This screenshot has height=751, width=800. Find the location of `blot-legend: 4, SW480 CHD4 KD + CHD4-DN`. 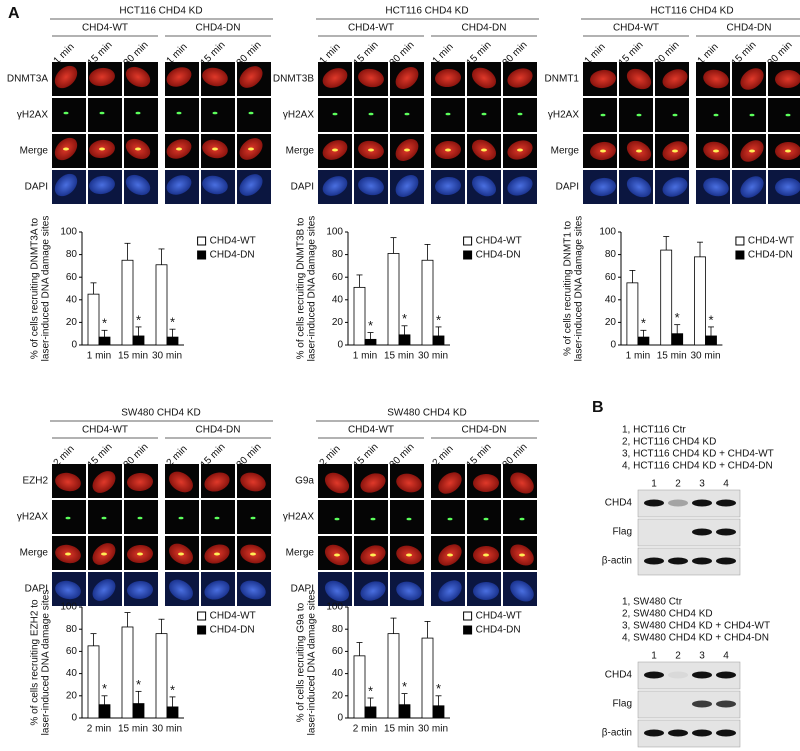

blot-legend: 4, SW480 CHD4 KD + CHD4-DN is located at coordinates (695, 638).